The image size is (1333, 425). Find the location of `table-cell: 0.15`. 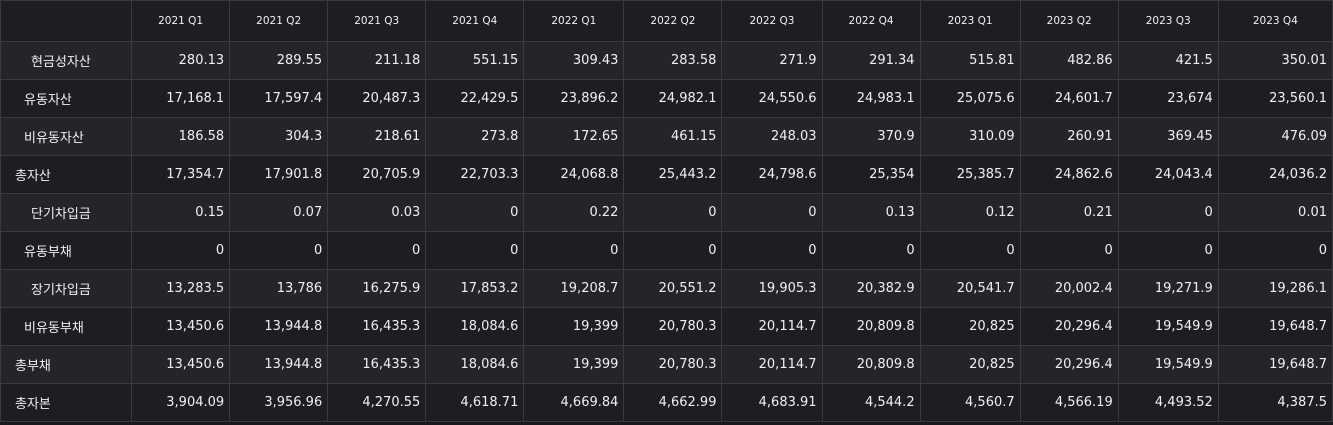

table-cell: 0.15 is located at coordinates (181, 212).